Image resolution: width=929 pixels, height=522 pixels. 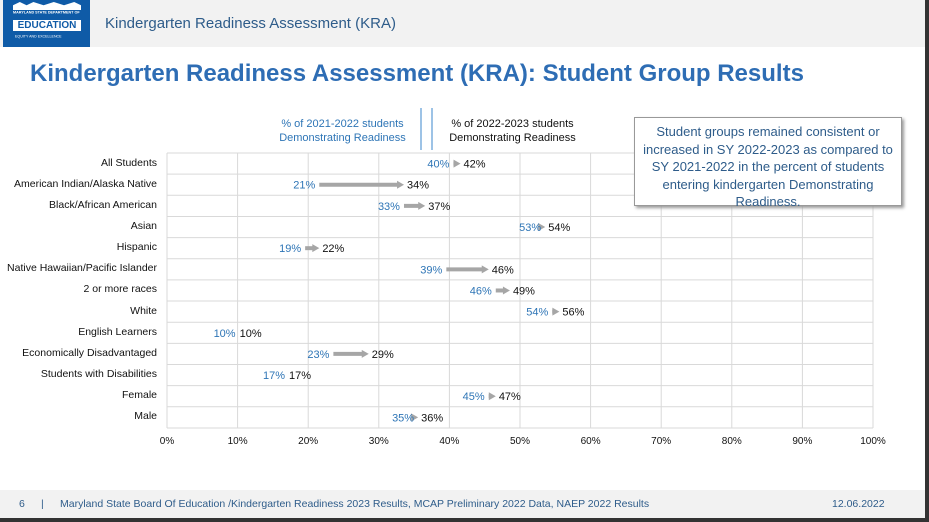 I want to click on category-label: American Indian/Alaska Native, so click(x=85, y=183).